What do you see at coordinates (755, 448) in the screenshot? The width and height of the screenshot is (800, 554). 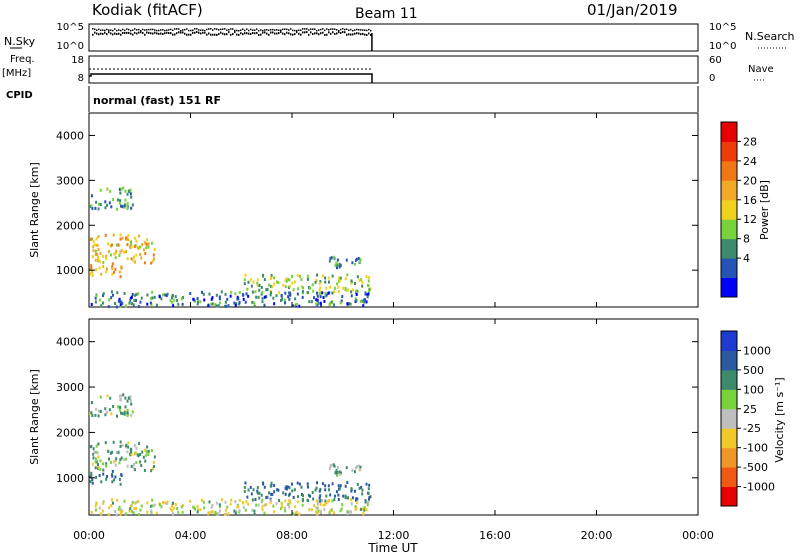 I see `velocity-colorbar-tick-label: -100` at bounding box center [755, 448].